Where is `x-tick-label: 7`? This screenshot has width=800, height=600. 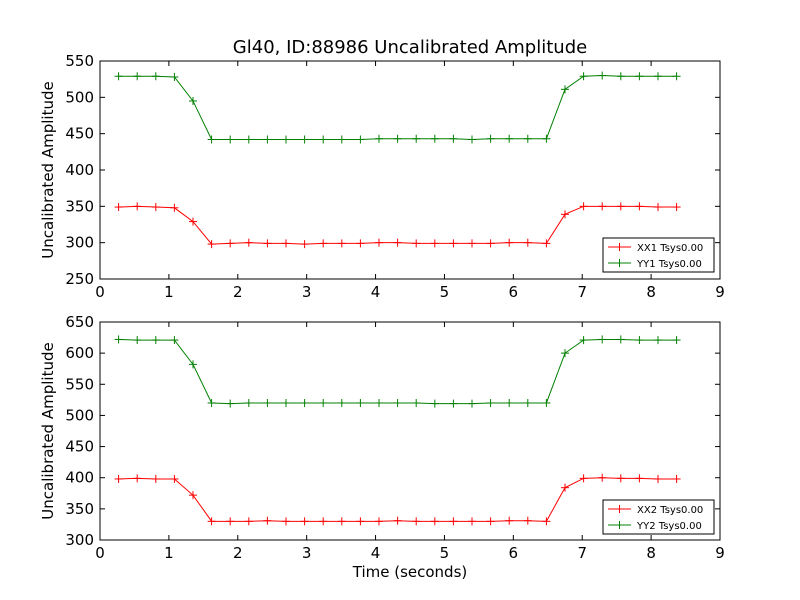
x-tick-label: 7 is located at coordinates (582, 553).